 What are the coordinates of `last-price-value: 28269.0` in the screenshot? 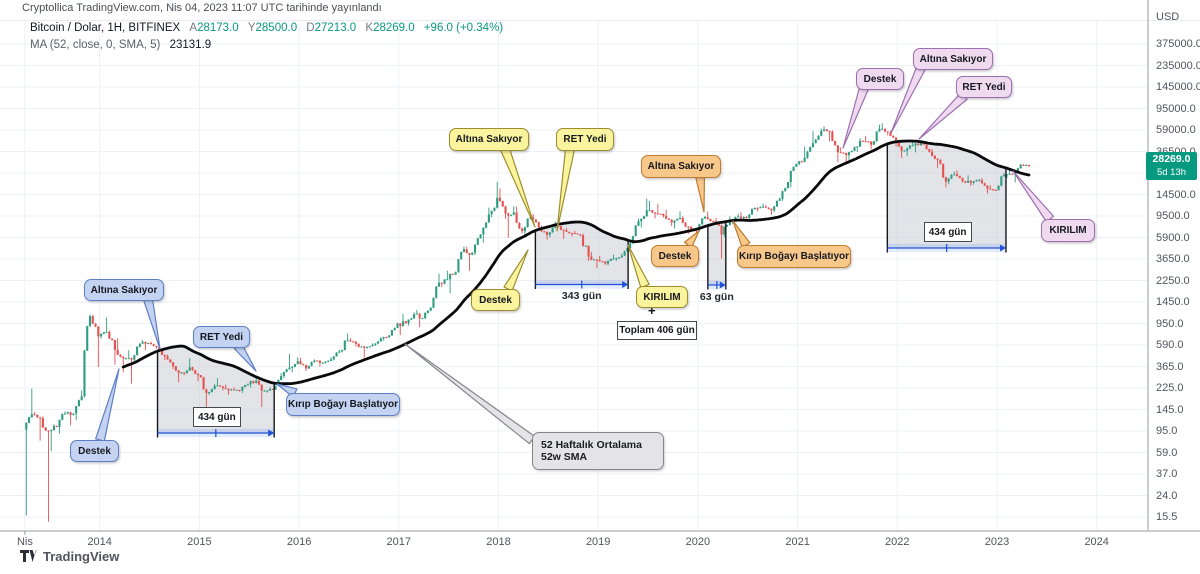 It's located at (1171, 159).